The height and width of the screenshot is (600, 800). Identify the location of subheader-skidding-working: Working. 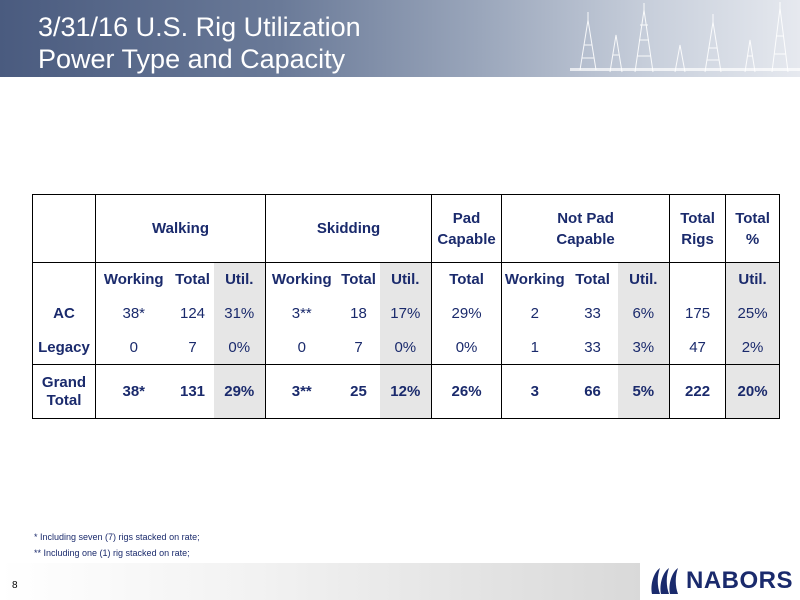
(301, 279).